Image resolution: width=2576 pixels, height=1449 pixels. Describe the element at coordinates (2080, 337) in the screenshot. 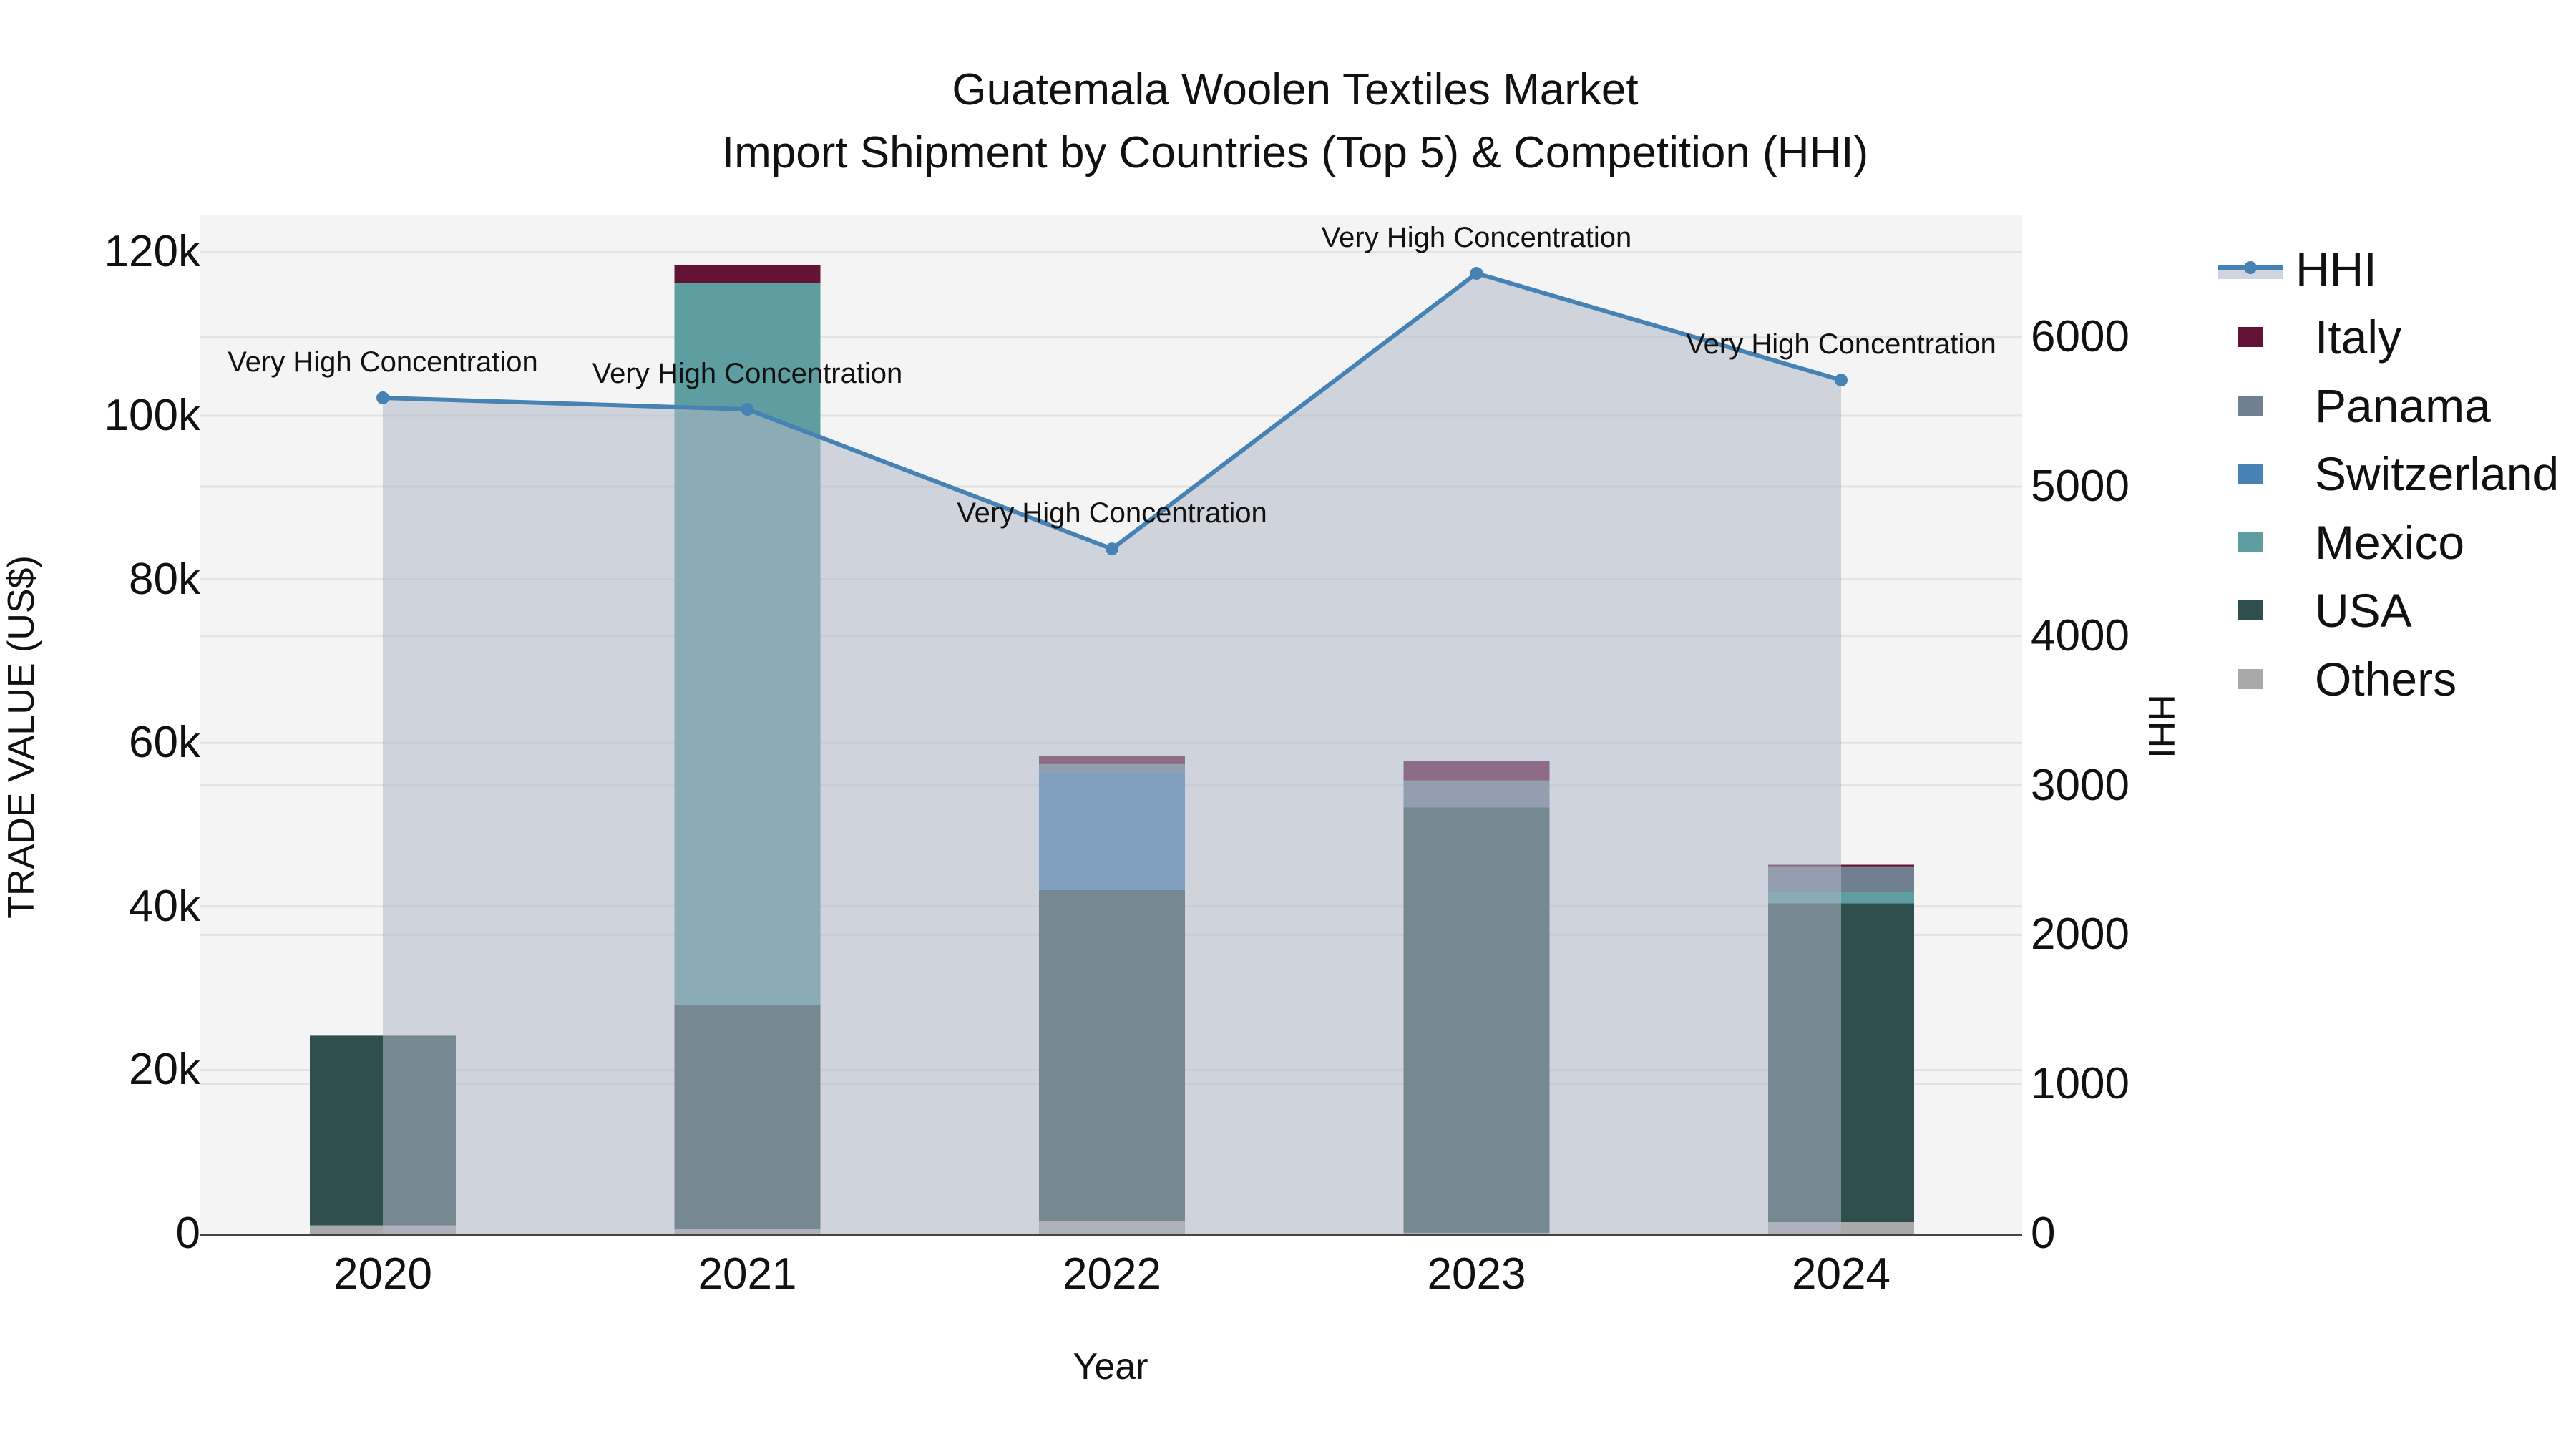

I see `y2-tick-label: 6000` at that location.